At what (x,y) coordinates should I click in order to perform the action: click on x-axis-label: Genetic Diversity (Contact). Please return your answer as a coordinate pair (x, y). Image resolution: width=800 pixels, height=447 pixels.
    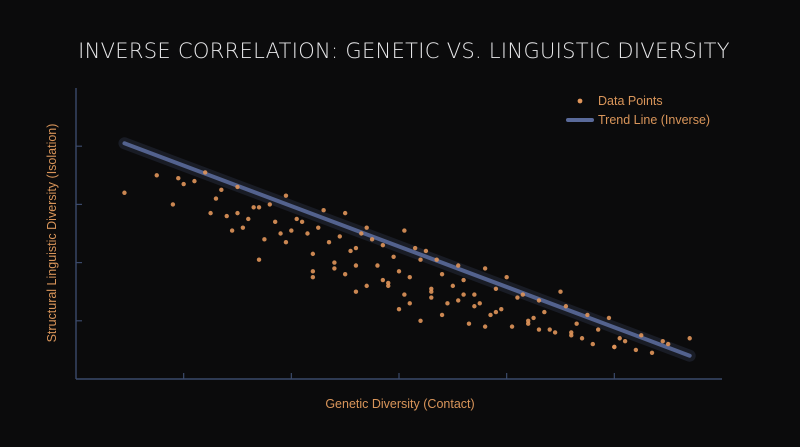
    Looking at the image, I should click on (399, 404).